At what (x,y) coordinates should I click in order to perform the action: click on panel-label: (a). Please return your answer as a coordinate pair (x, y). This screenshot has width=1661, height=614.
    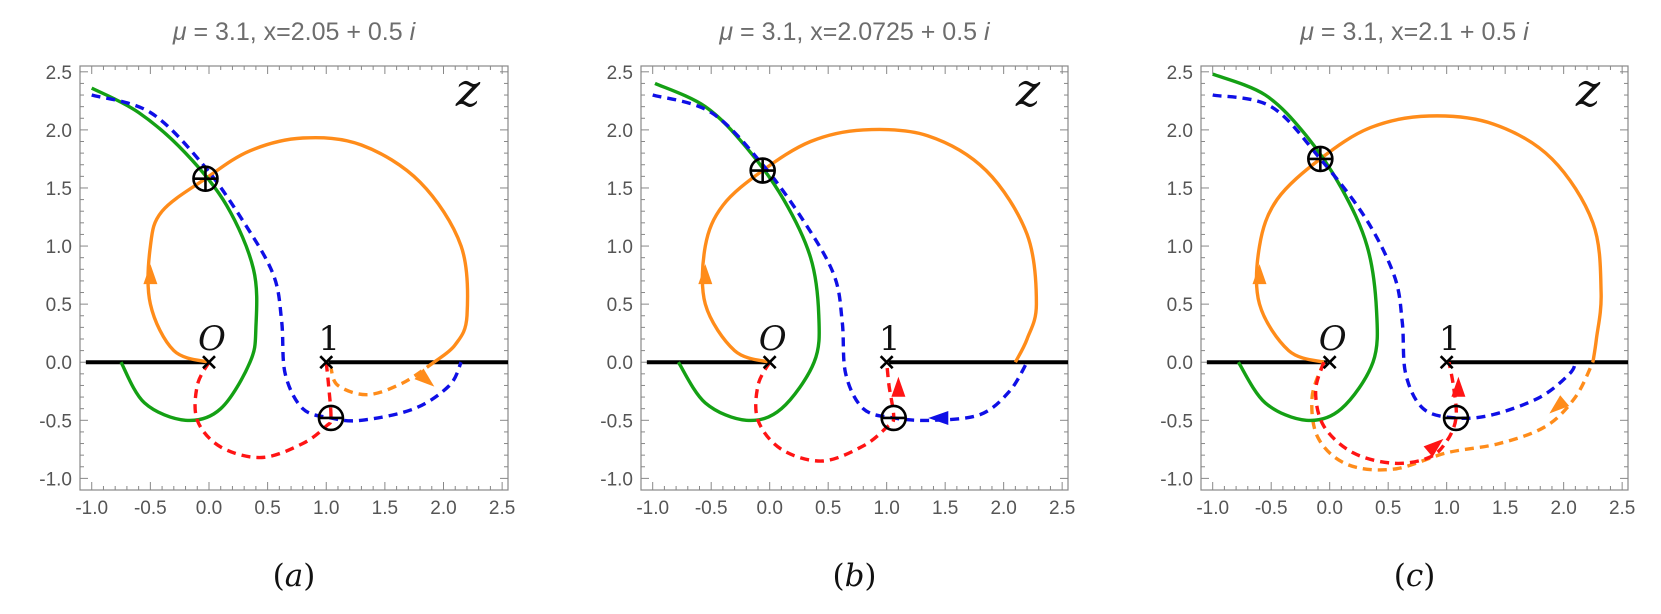
    Looking at the image, I should click on (294, 576).